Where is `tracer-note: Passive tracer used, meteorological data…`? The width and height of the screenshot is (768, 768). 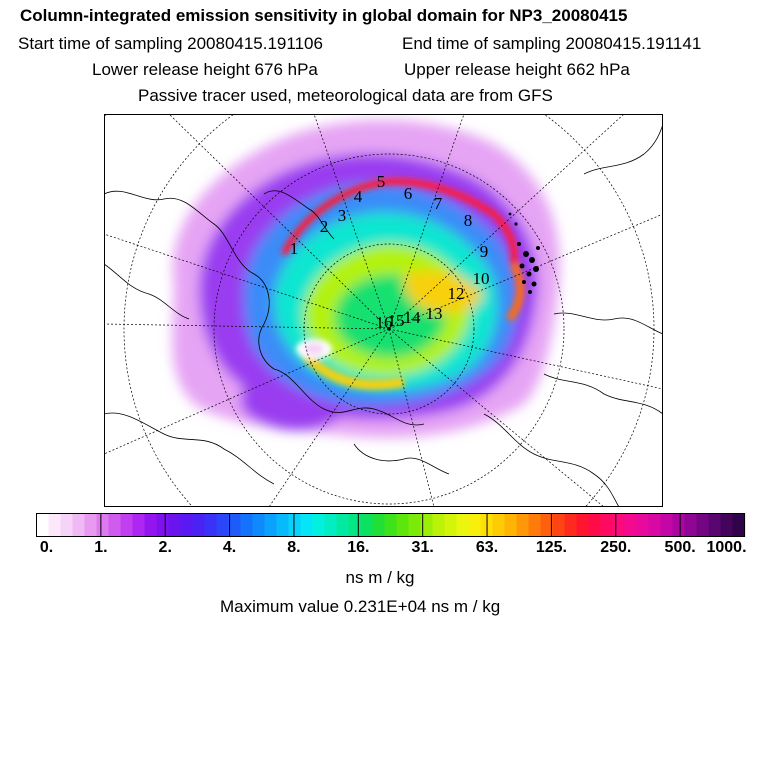
tracer-note: Passive tracer used, meteorological data… is located at coordinates (345, 95).